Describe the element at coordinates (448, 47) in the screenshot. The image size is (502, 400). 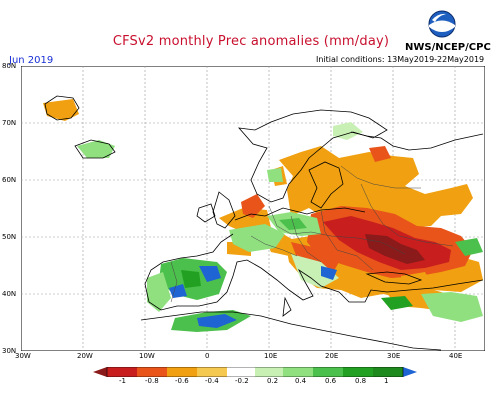
I see `agency-label: NWS/NCEP/CPC` at that location.